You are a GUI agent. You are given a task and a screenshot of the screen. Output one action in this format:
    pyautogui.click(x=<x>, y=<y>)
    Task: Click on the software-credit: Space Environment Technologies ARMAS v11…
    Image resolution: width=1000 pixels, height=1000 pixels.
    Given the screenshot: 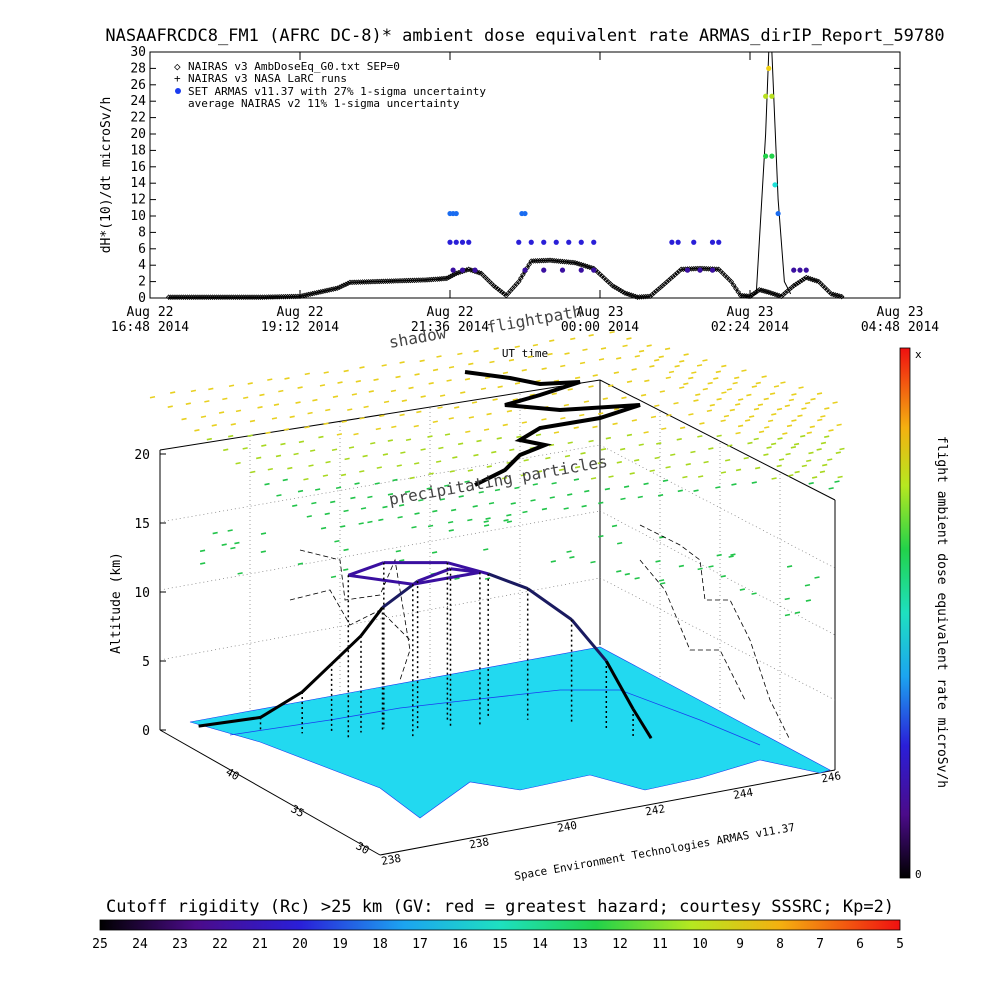 What is the action you would take?
    pyautogui.click(x=654, y=852)
    